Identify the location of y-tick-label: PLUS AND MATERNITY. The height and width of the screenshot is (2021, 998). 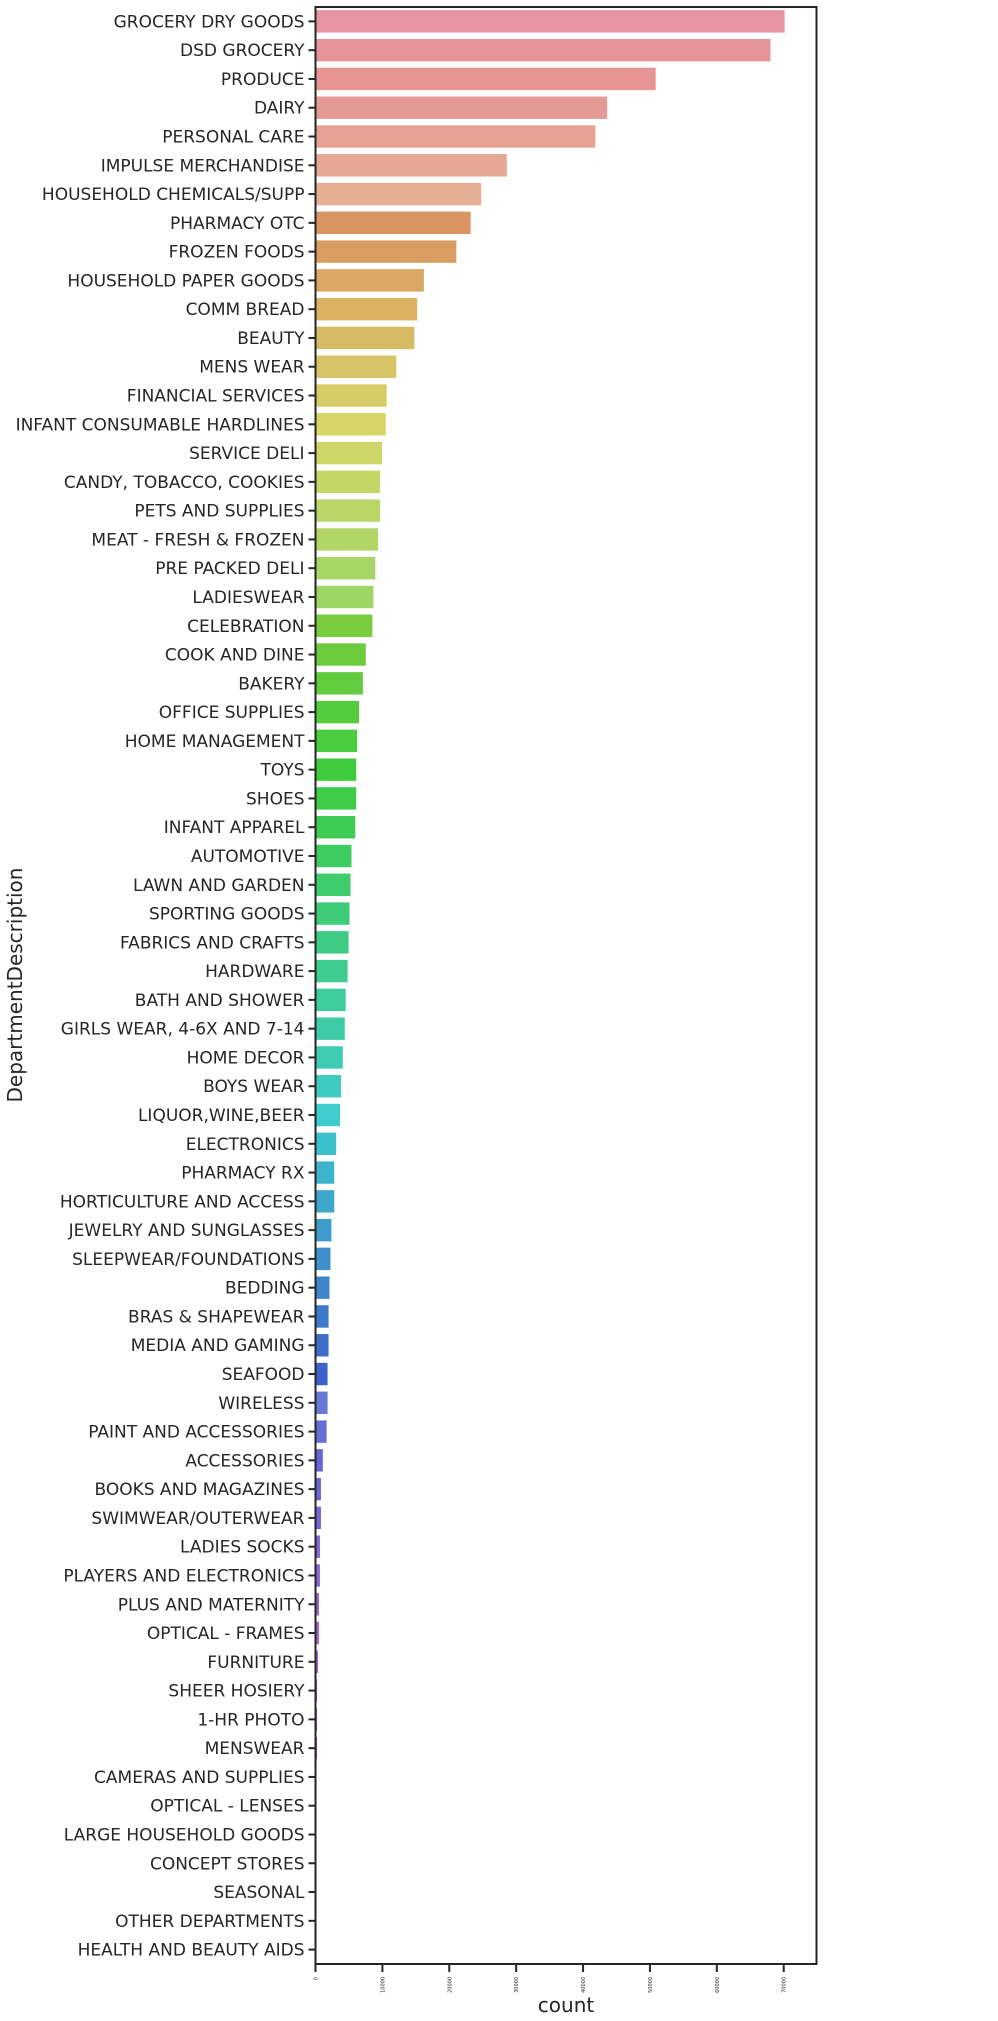
(211, 1605).